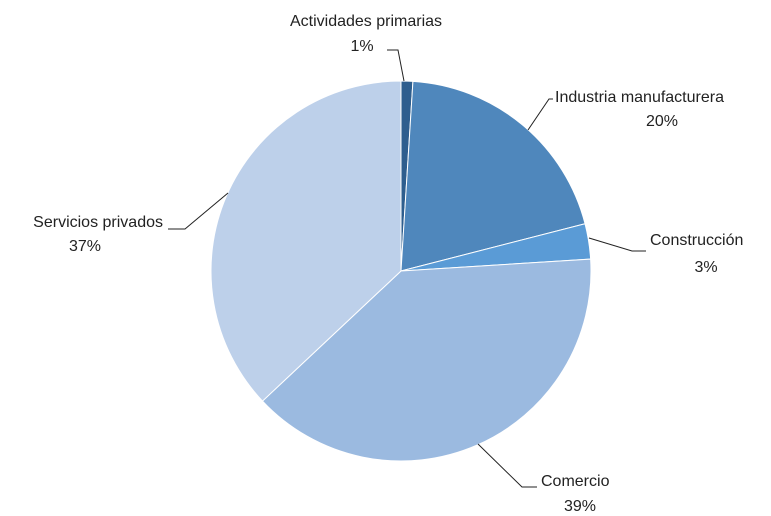 Image resolution: width=771 pixels, height=516 pixels. What do you see at coordinates (580, 506) in the screenshot?
I see `slice-value-label: 39%` at bounding box center [580, 506].